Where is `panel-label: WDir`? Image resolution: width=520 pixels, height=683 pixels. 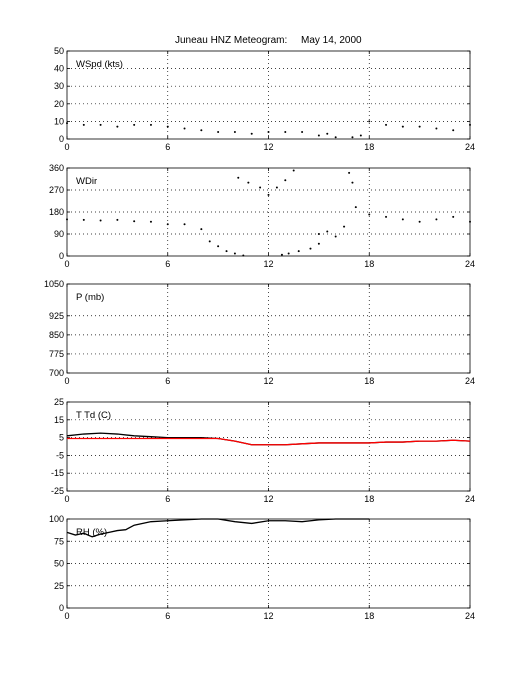
panel-label: WDir is located at coordinates (86, 181).